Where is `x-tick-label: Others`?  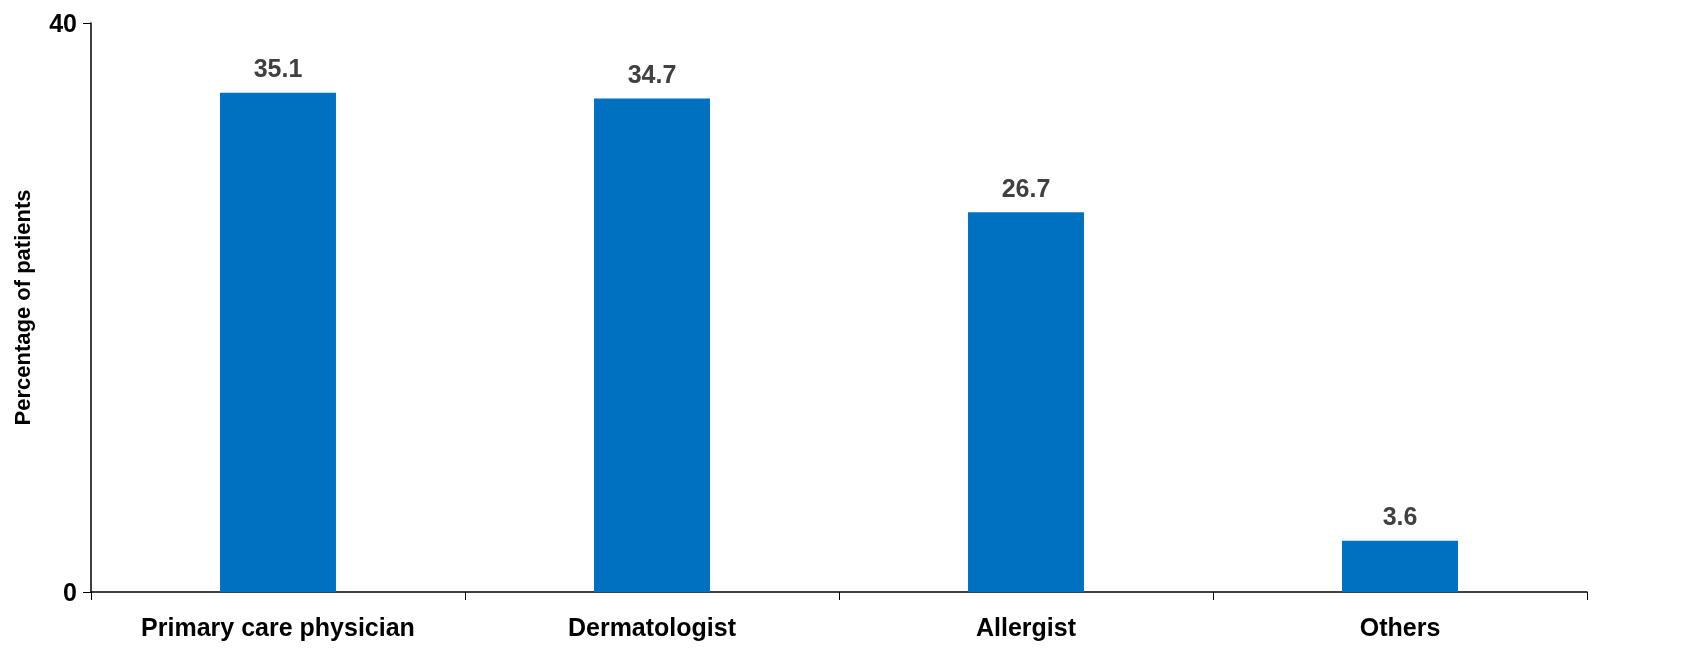
x-tick-label: Others is located at coordinates (1400, 626).